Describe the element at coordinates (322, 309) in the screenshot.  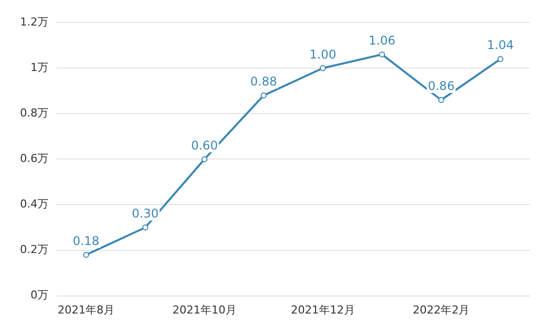
I see `x-tick-label: 2021年12月` at that location.